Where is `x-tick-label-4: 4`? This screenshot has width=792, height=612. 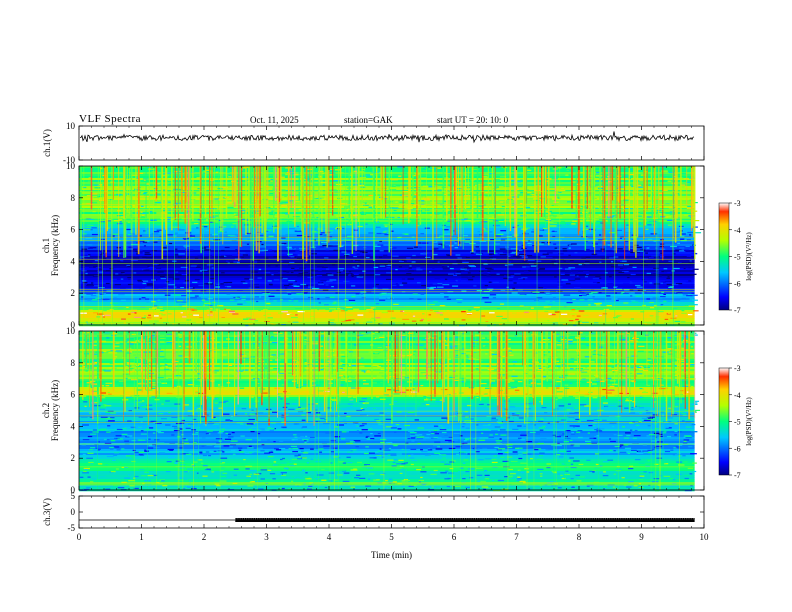
x-tick-label-4: 4 is located at coordinates (329, 537).